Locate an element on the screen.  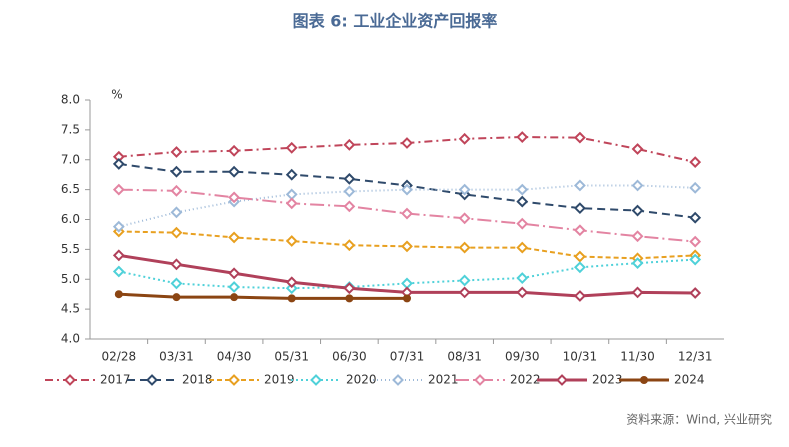
y-tick-label: 6.5 is located at coordinates (70, 189).